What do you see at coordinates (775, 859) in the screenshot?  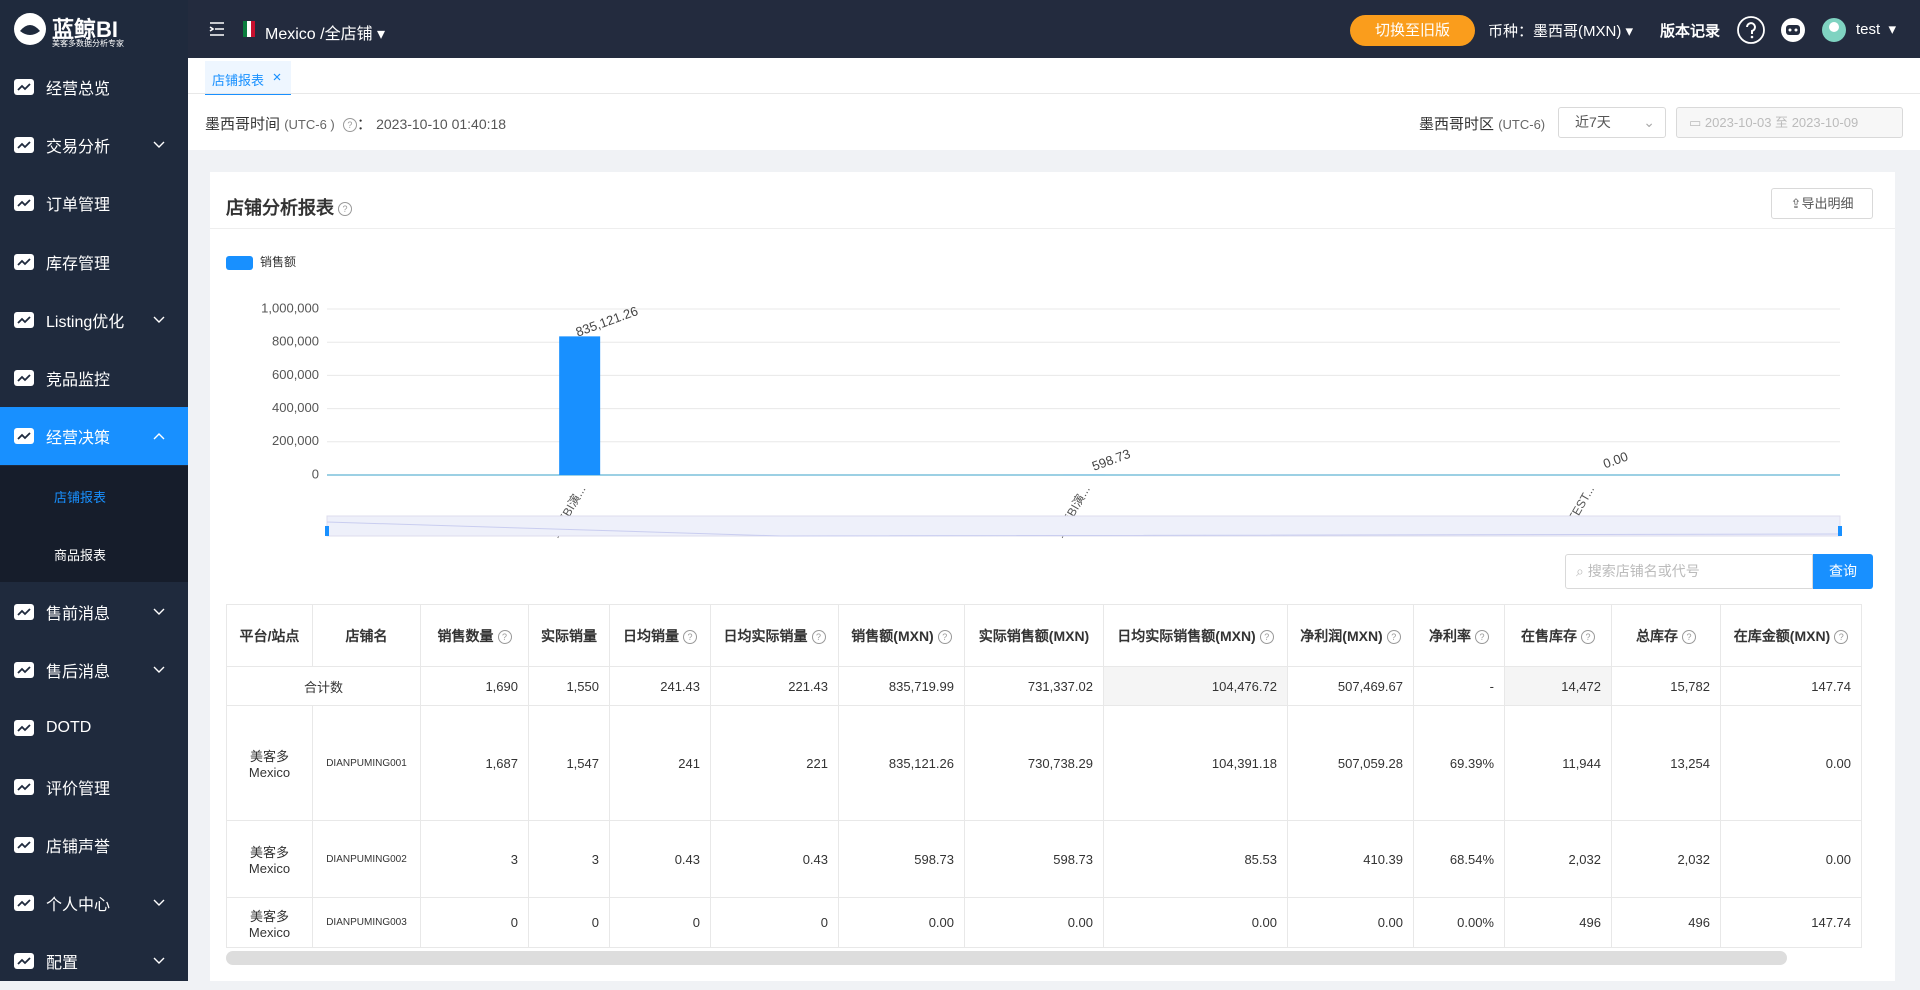 I see `table-cell: 0.43` at bounding box center [775, 859].